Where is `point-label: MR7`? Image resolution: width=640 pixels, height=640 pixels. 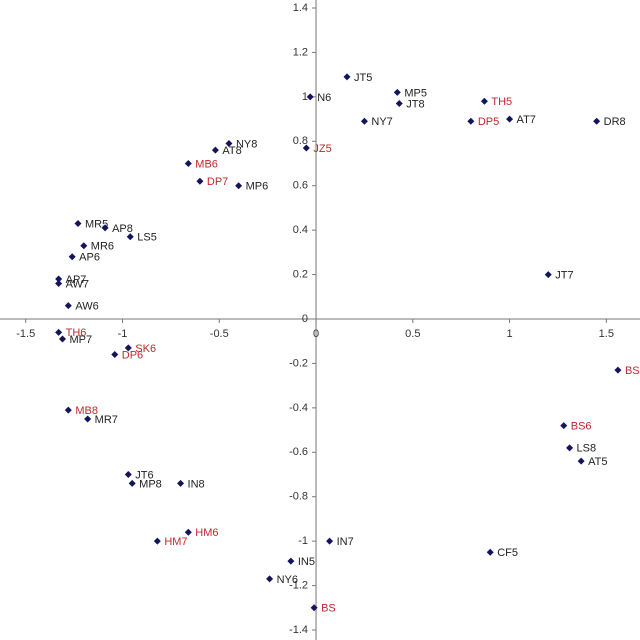 point-label: MR7 is located at coordinates (106, 420).